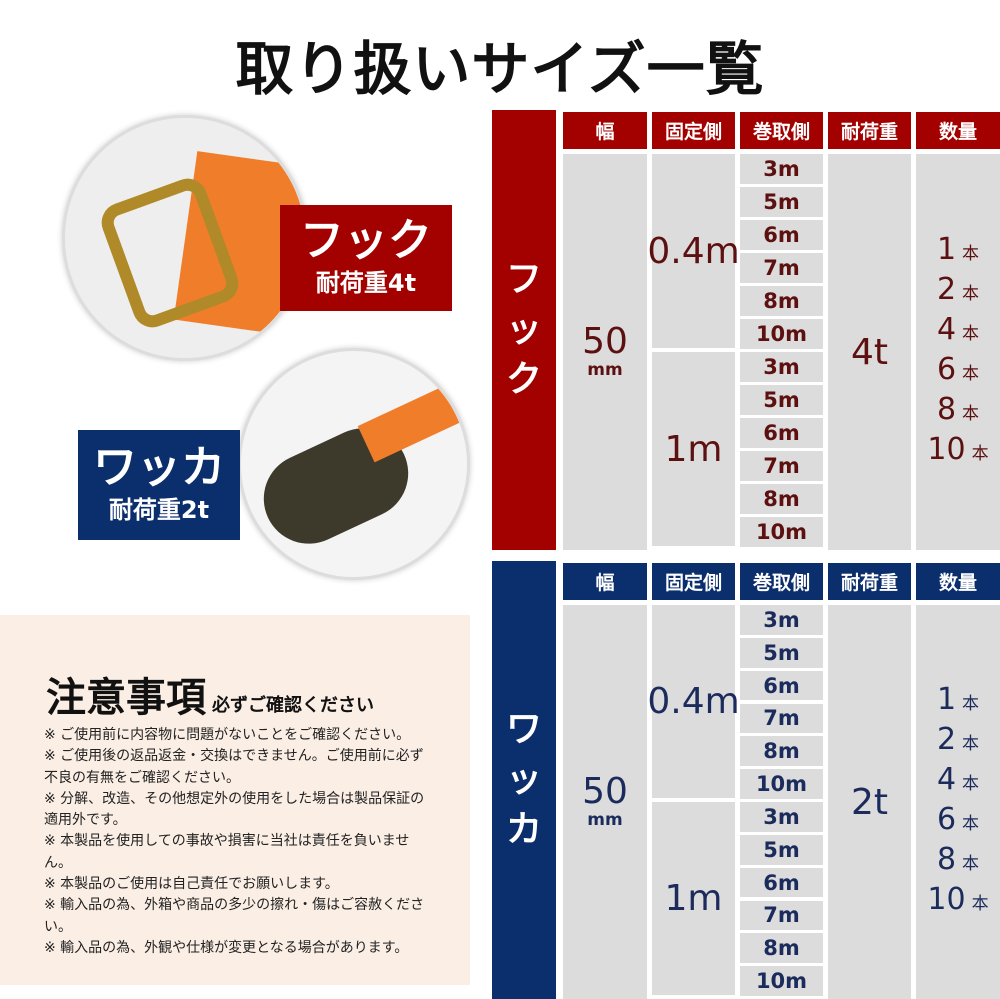 Image resolution: width=1000 pixels, height=999 pixels. What do you see at coordinates (523, 279) in the screenshot?
I see `table-label-char: フ` at bounding box center [523, 279].